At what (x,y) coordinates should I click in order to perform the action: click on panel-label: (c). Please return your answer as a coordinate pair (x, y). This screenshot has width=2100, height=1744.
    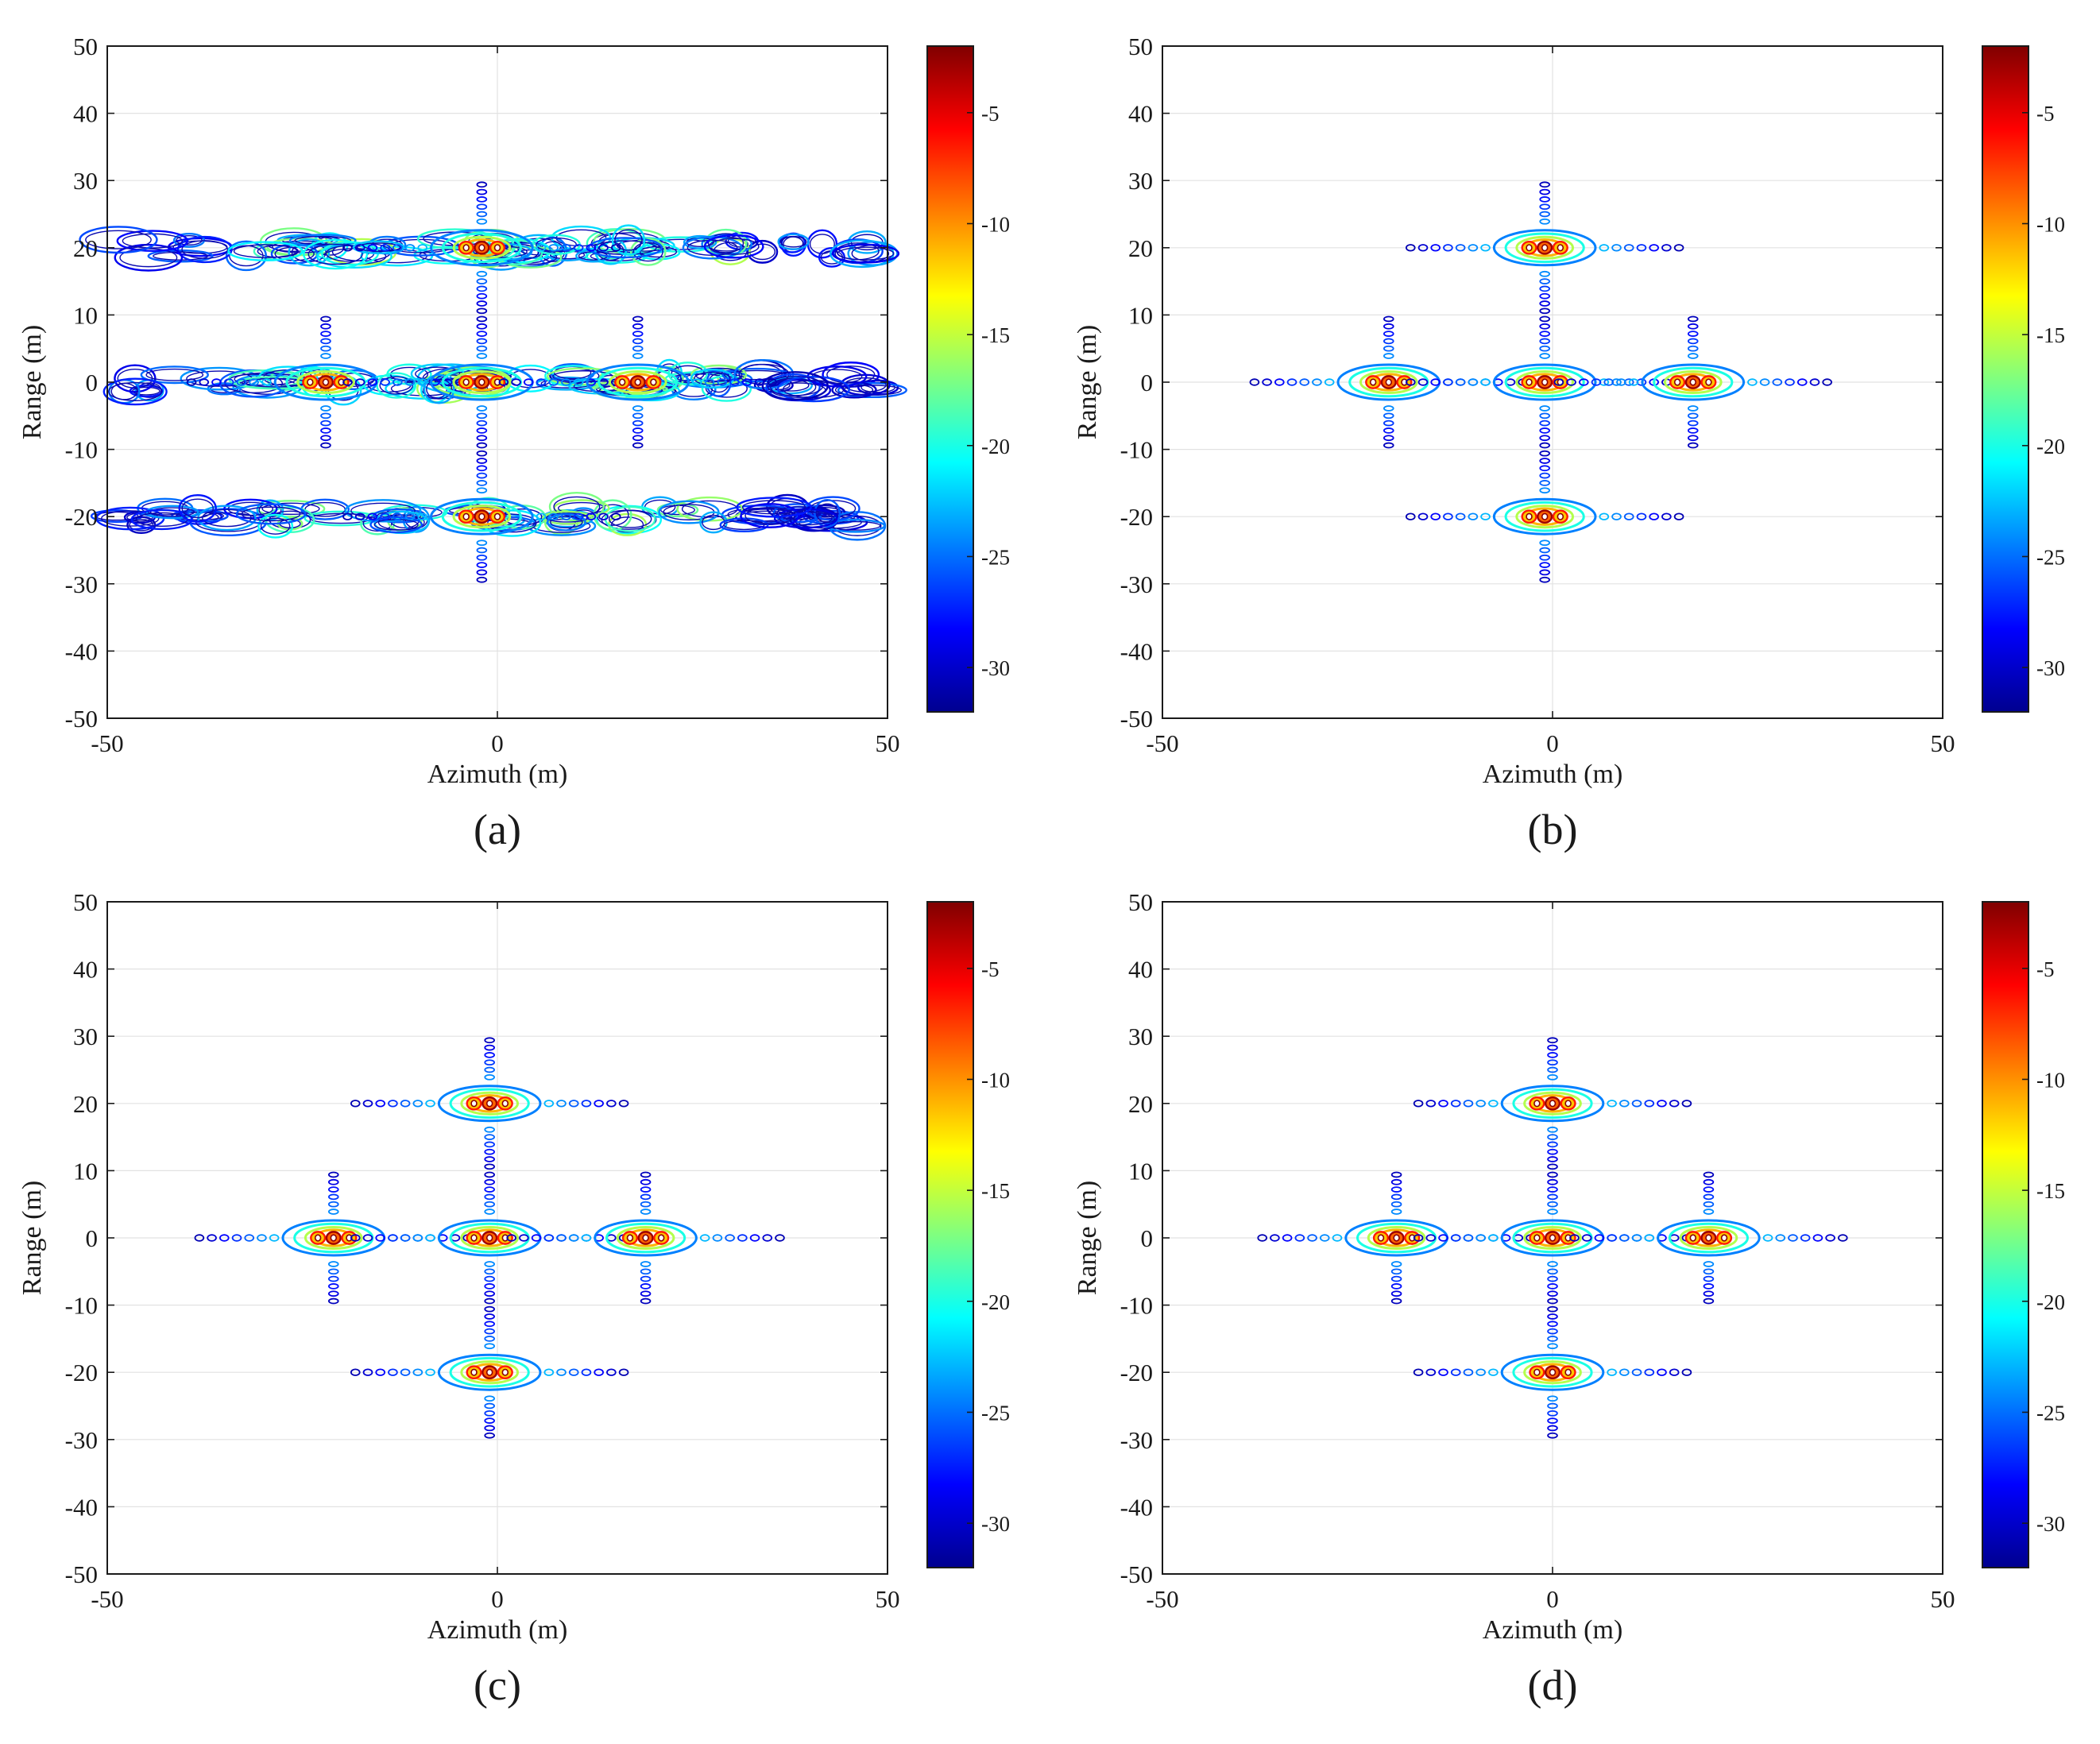
    Looking at the image, I should click on (497, 1685).